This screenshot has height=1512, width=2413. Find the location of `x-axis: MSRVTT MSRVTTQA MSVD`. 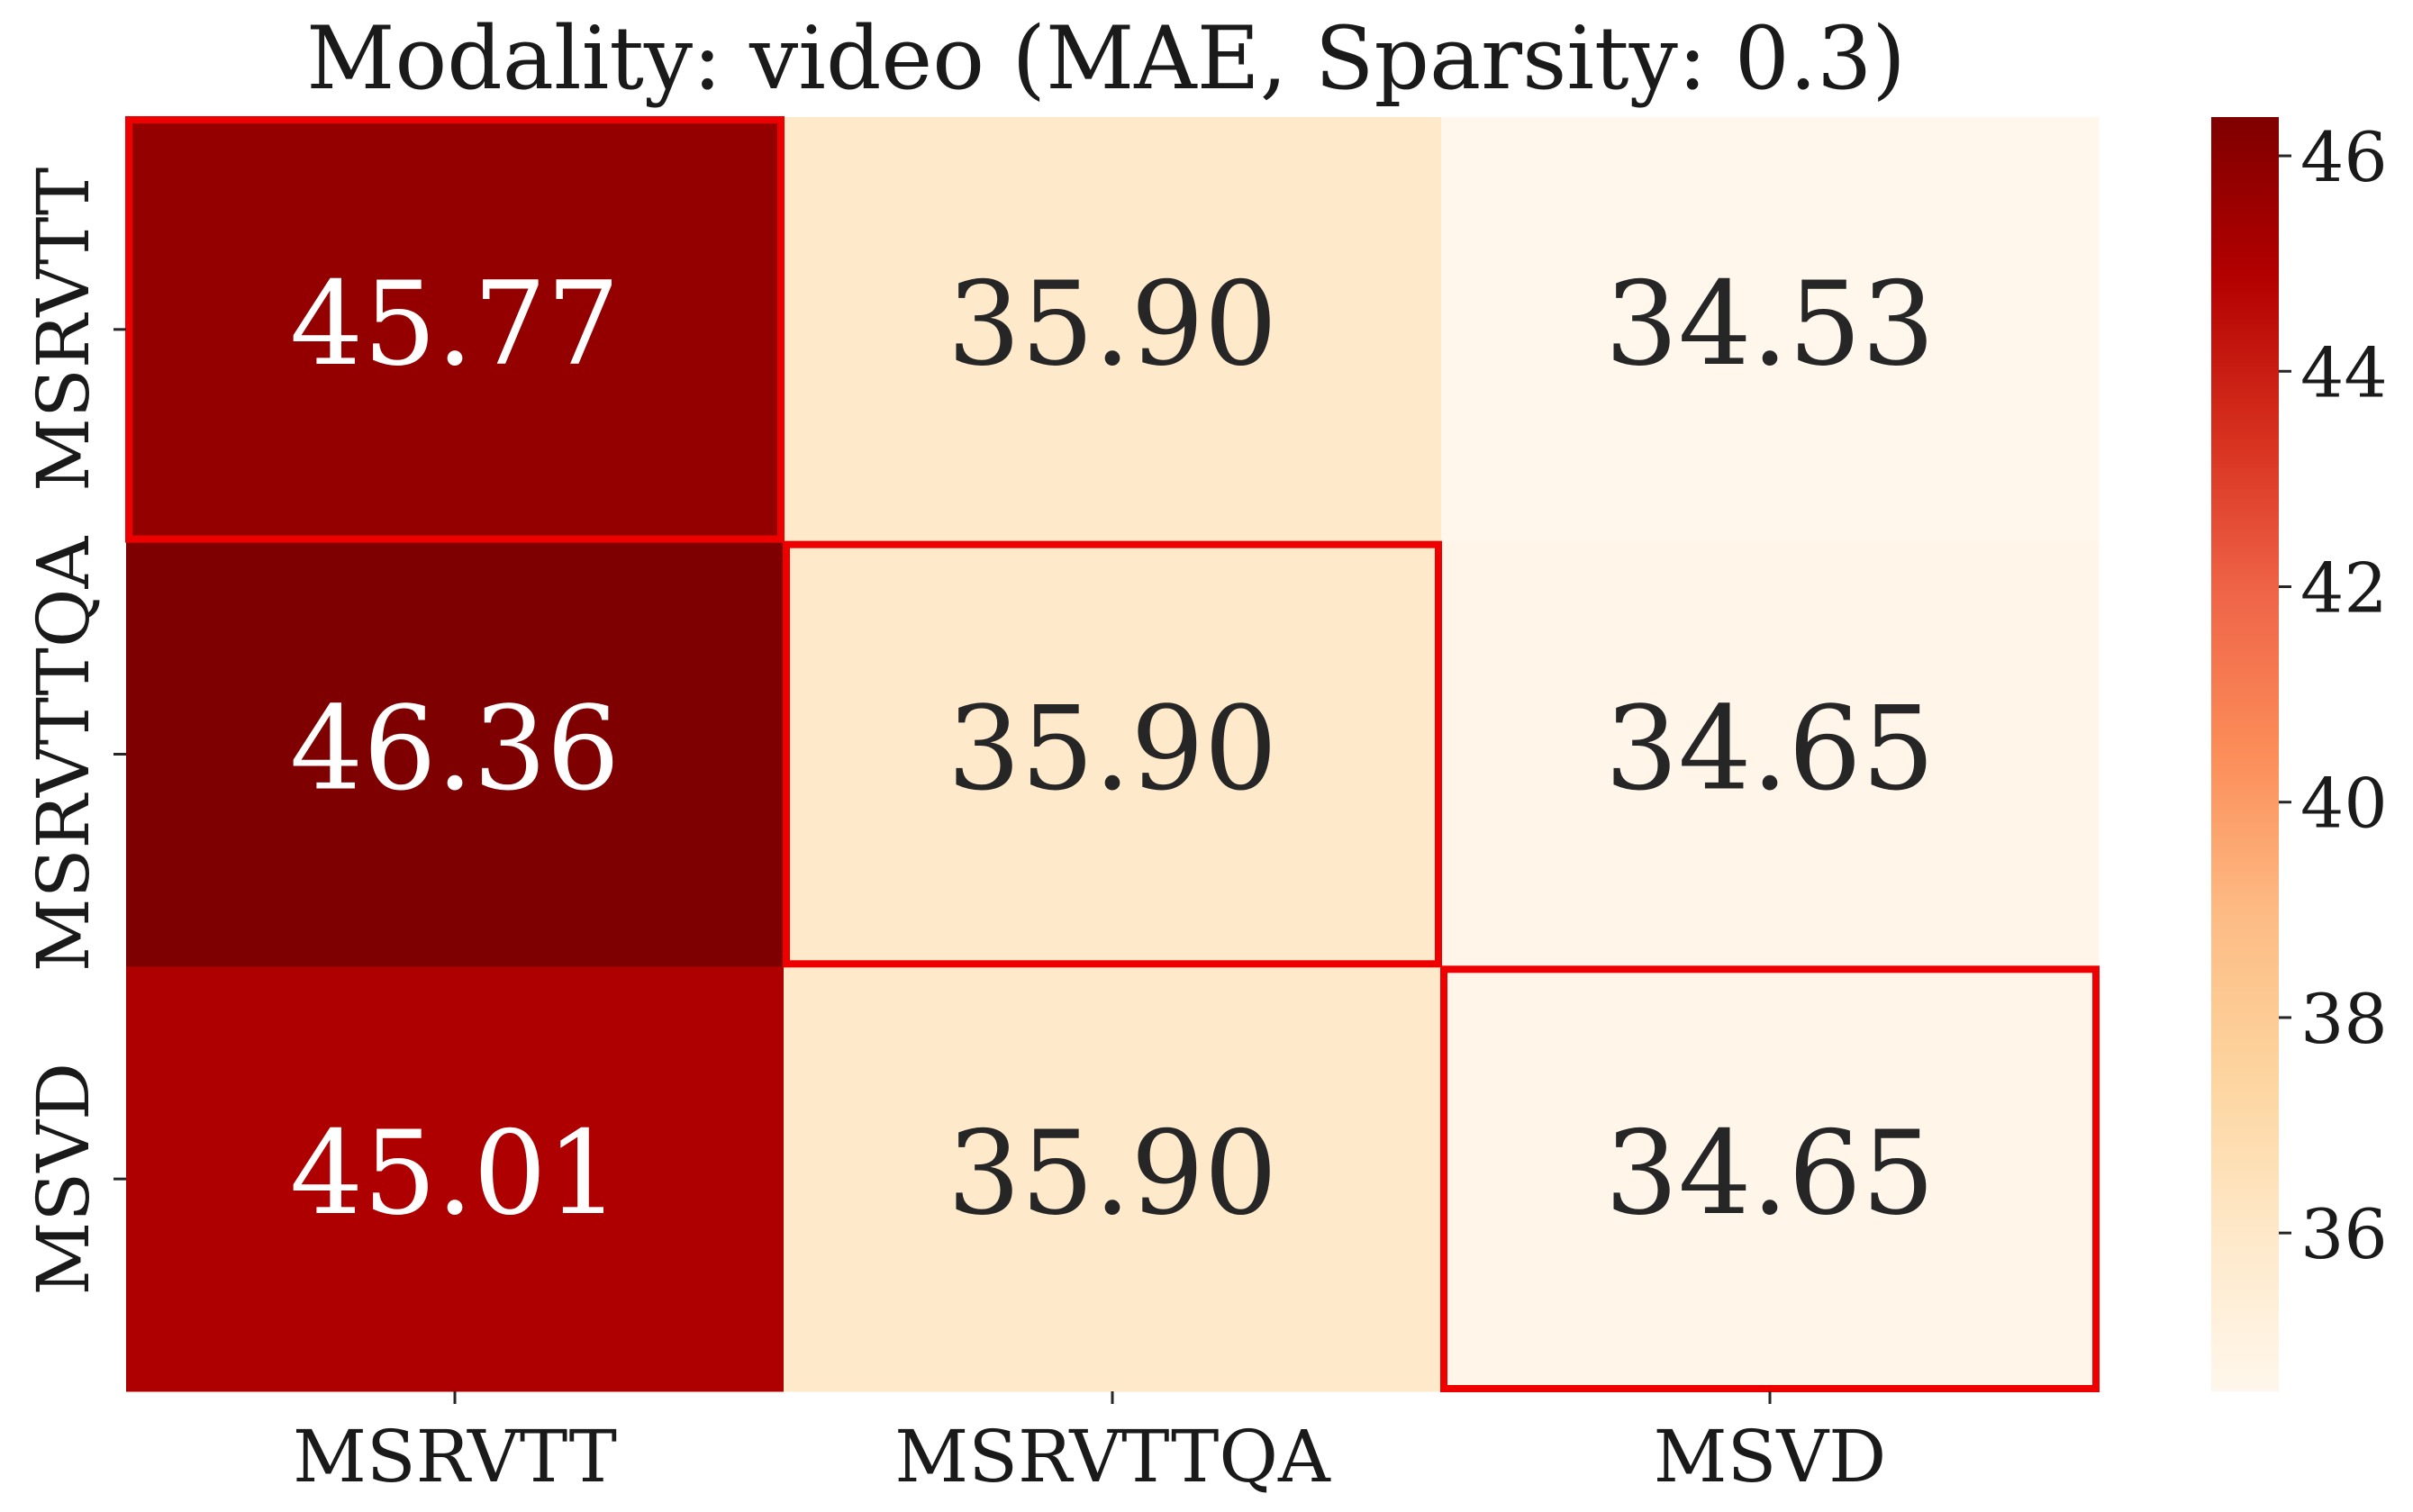

x-axis: MSRVTT MSRVTTQA MSVD is located at coordinates (1089, 1444).